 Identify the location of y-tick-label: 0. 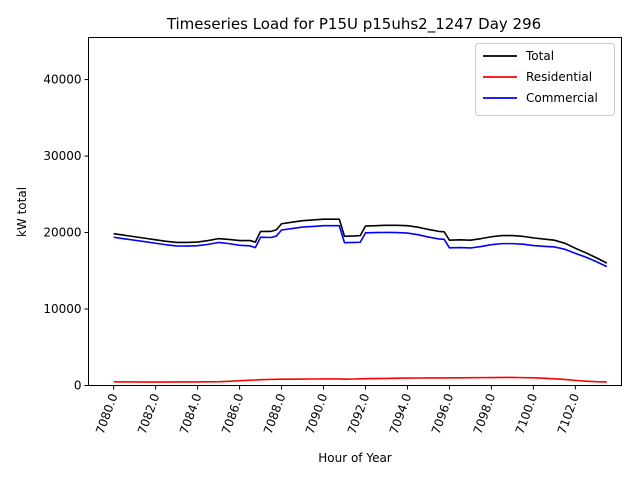
(78, 386).